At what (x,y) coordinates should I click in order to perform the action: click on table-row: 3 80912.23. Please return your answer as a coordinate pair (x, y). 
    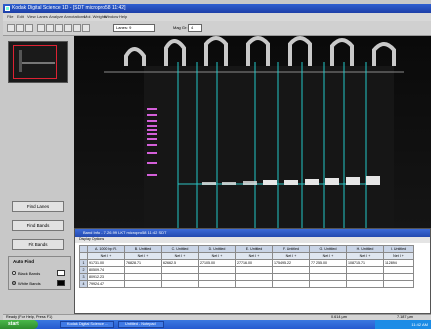
    Looking at the image, I should click on (246, 277).